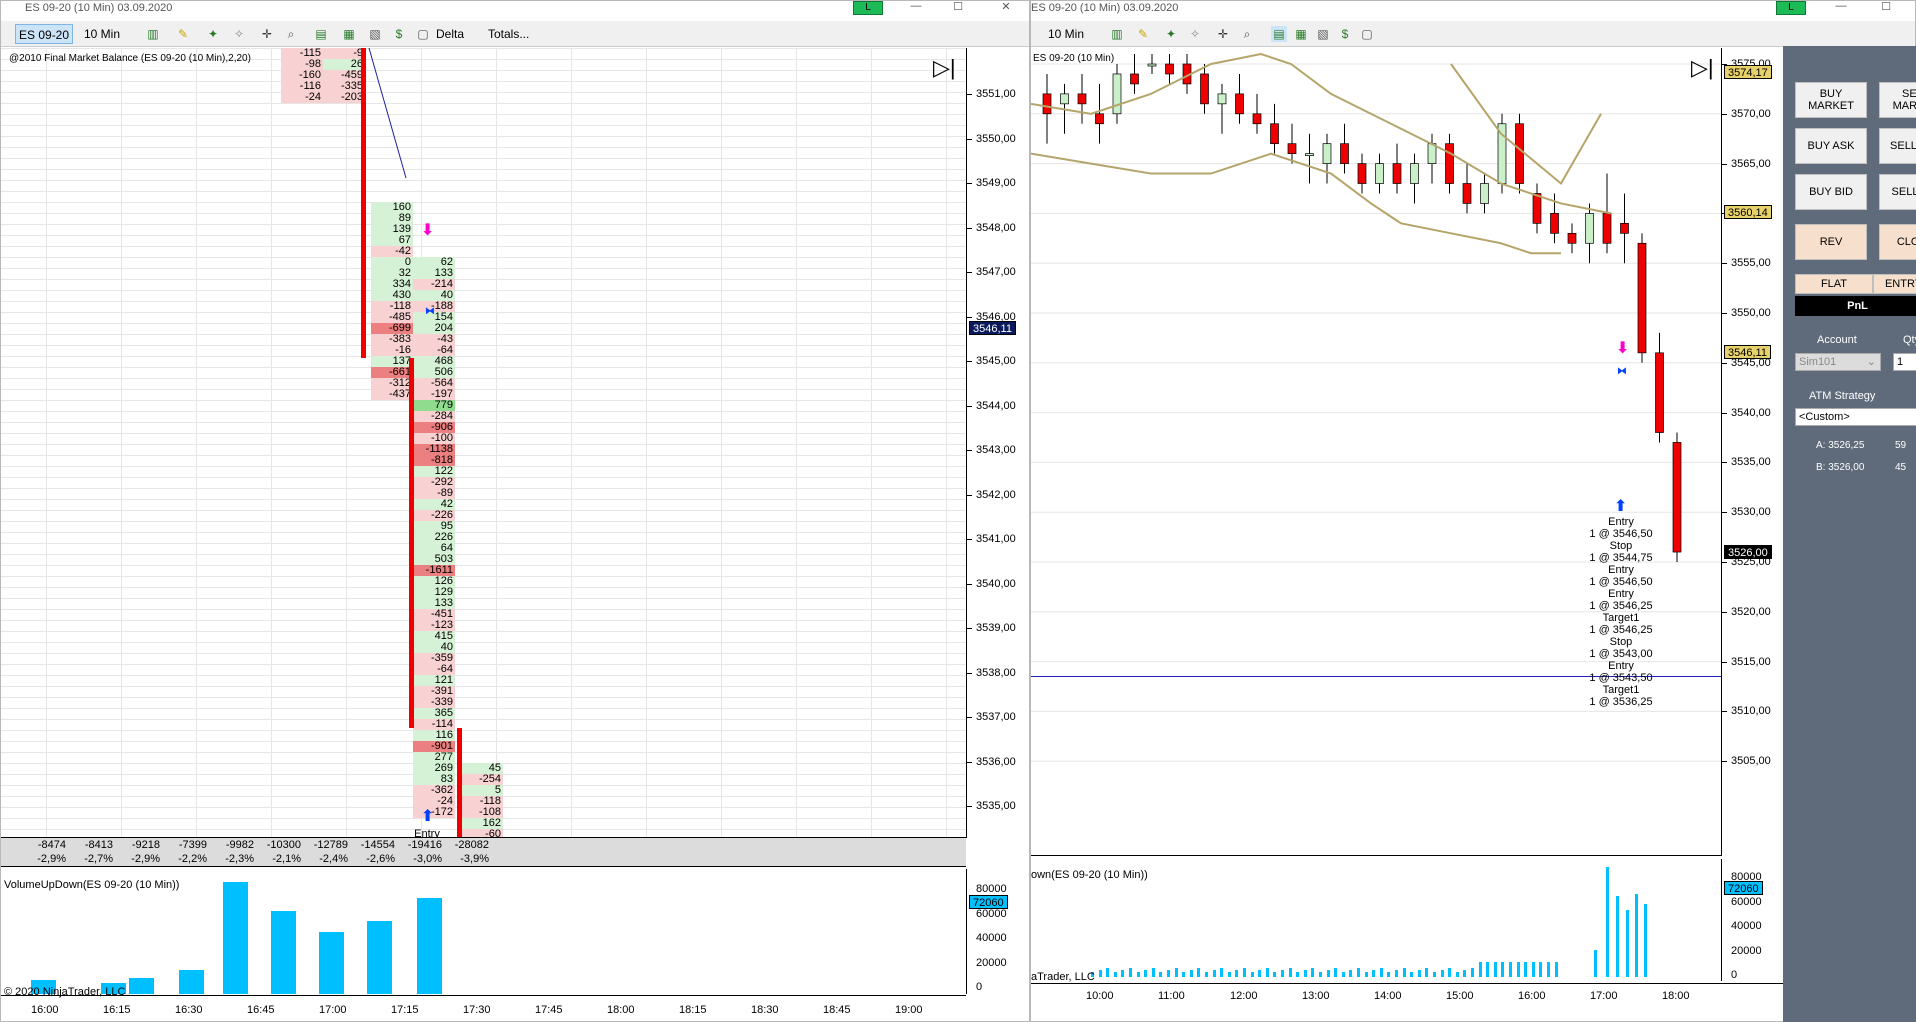 The image size is (1916, 1022). What do you see at coordinates (1621, 546) in the screenshot?
I see `order-label: Stop` at bounding box center [1621, 546].